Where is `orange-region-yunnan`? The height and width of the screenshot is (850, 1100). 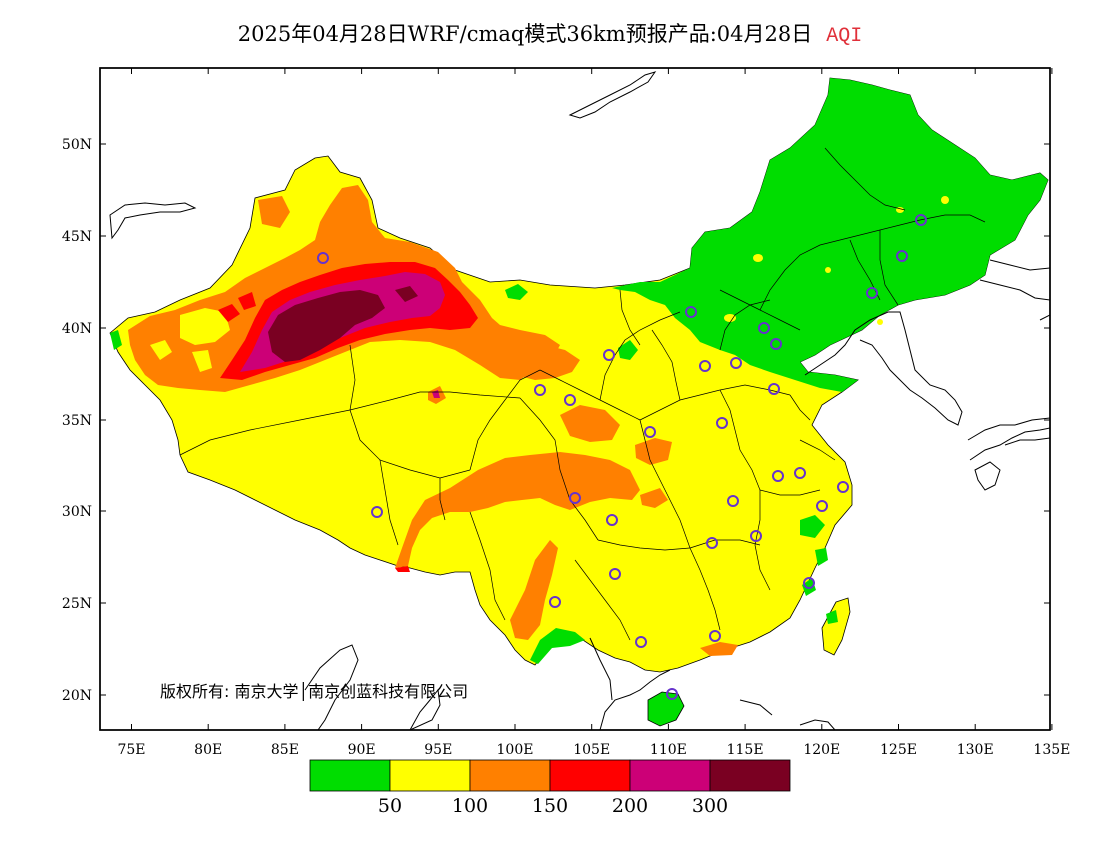 orange-region-yunnan is located at coordinates (534, 590).